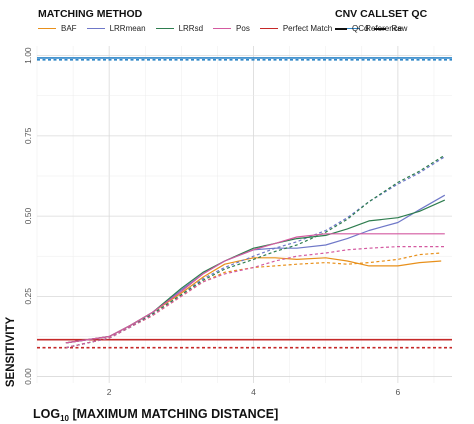 The height and width of the screenshot is (424, 474). Describe the element at coordinates (380, 28) in the screenshot. I see `legend-swatch-raw` at that location.